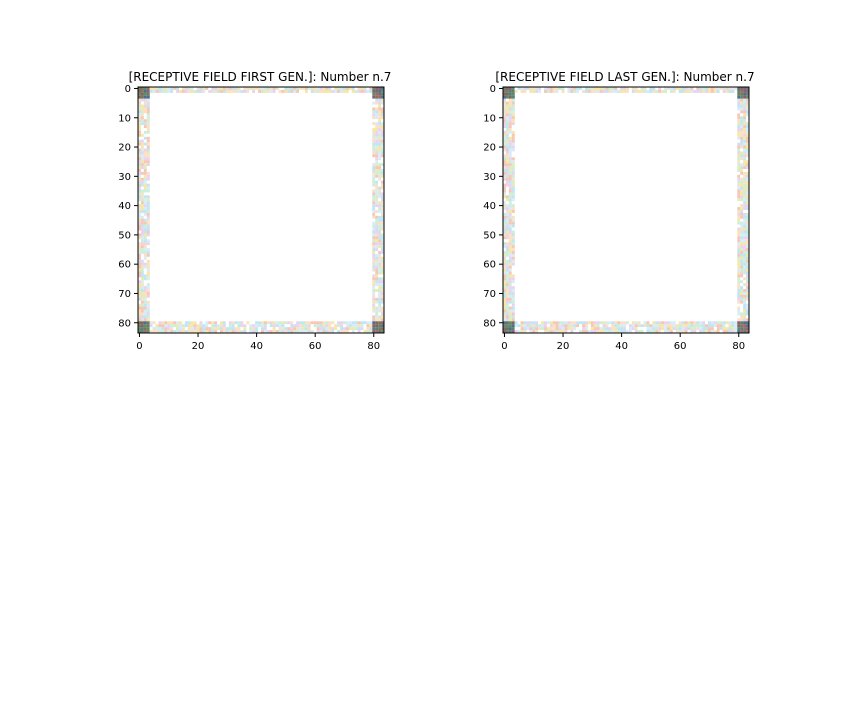 The width and height of the screenshot is (864, 720). What do you see at coordinates (315, 346) in the screenshot?
I see `x-tick-label: 60` at bounding box center [315, 346].